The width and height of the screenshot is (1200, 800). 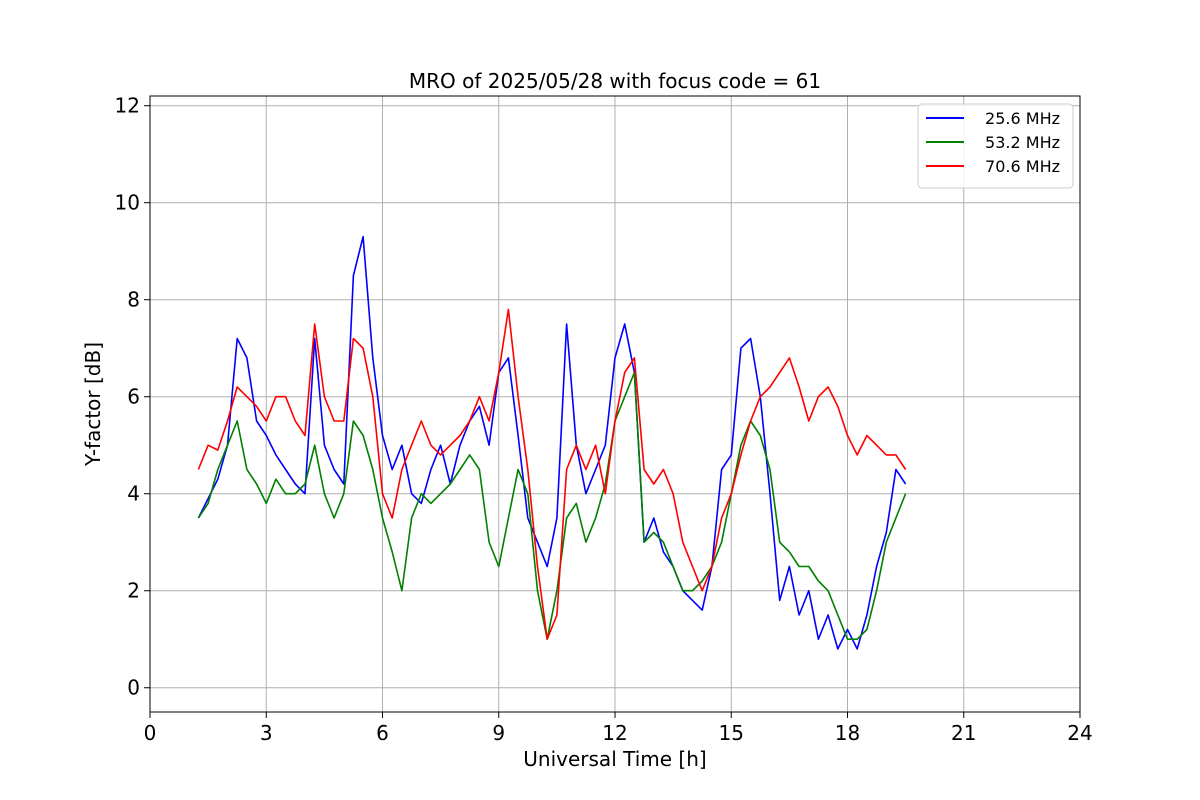 What do you see at coordinates (133, 591) in the screenshot?
I see `y-tick-label: 2` at bounding box center [133, 591].